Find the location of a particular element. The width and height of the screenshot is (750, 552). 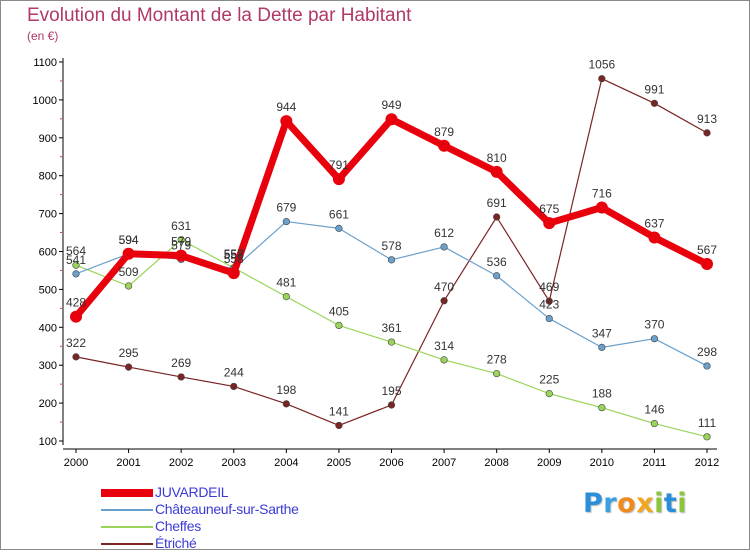

chart-unit-label: (en €) is located at coordinates (43, 36).